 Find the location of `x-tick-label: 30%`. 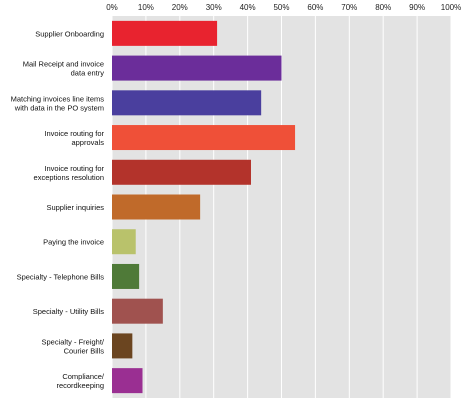

x-tick-label: 30% is located at coordinates (214, 7).